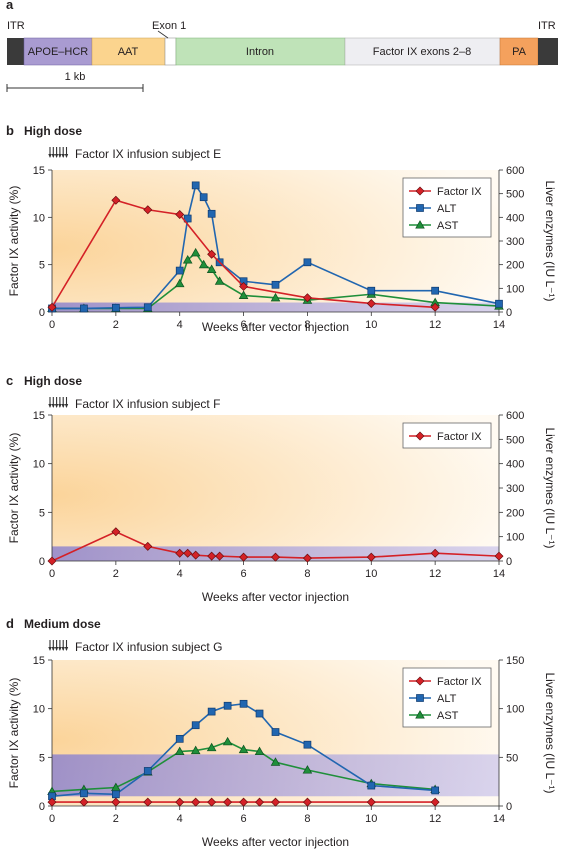 The height and width of the screenshot is (856, 567). Describe the element at coordinates (515, 661) in the screenshot. I see `y-right-tick-label: 150` at that location.